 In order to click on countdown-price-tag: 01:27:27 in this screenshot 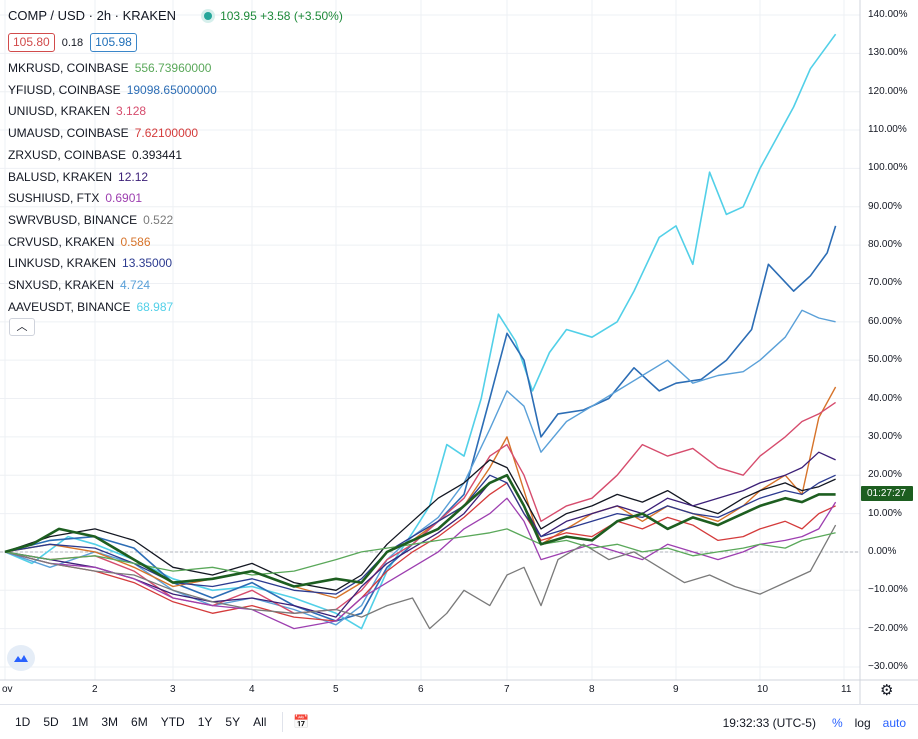, I will do `click(887, 493)`.